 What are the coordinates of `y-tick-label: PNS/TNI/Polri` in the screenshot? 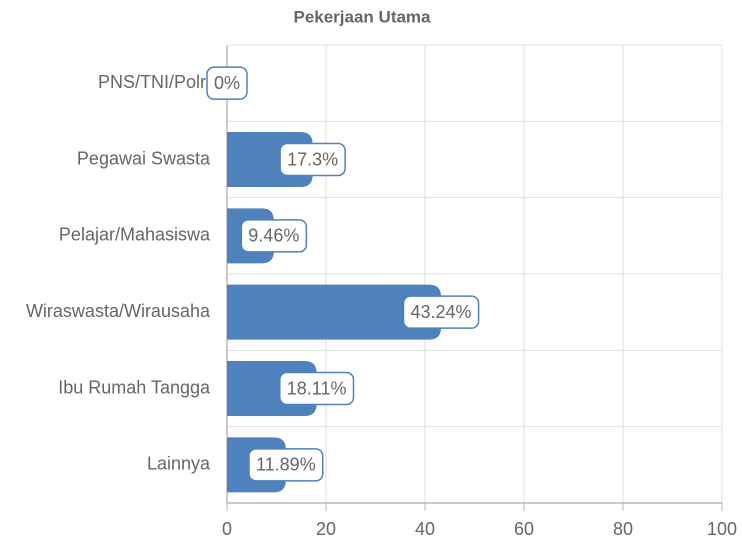 It's located at (154, 82).